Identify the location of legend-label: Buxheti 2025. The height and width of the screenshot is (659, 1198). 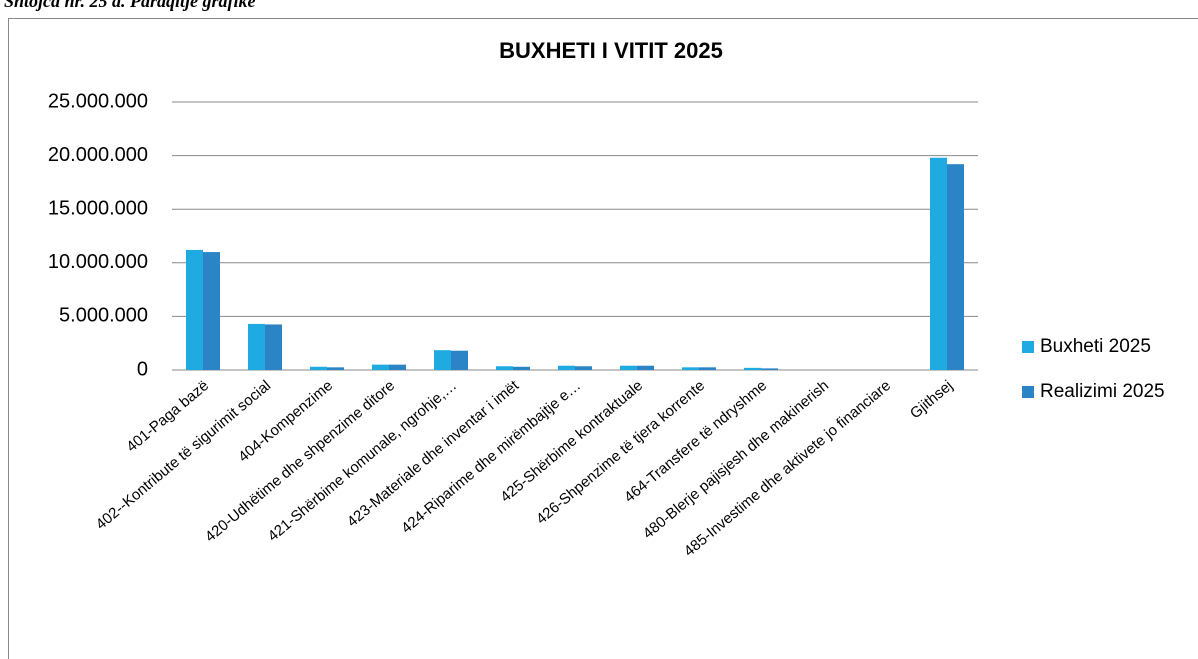
(1095, 346).